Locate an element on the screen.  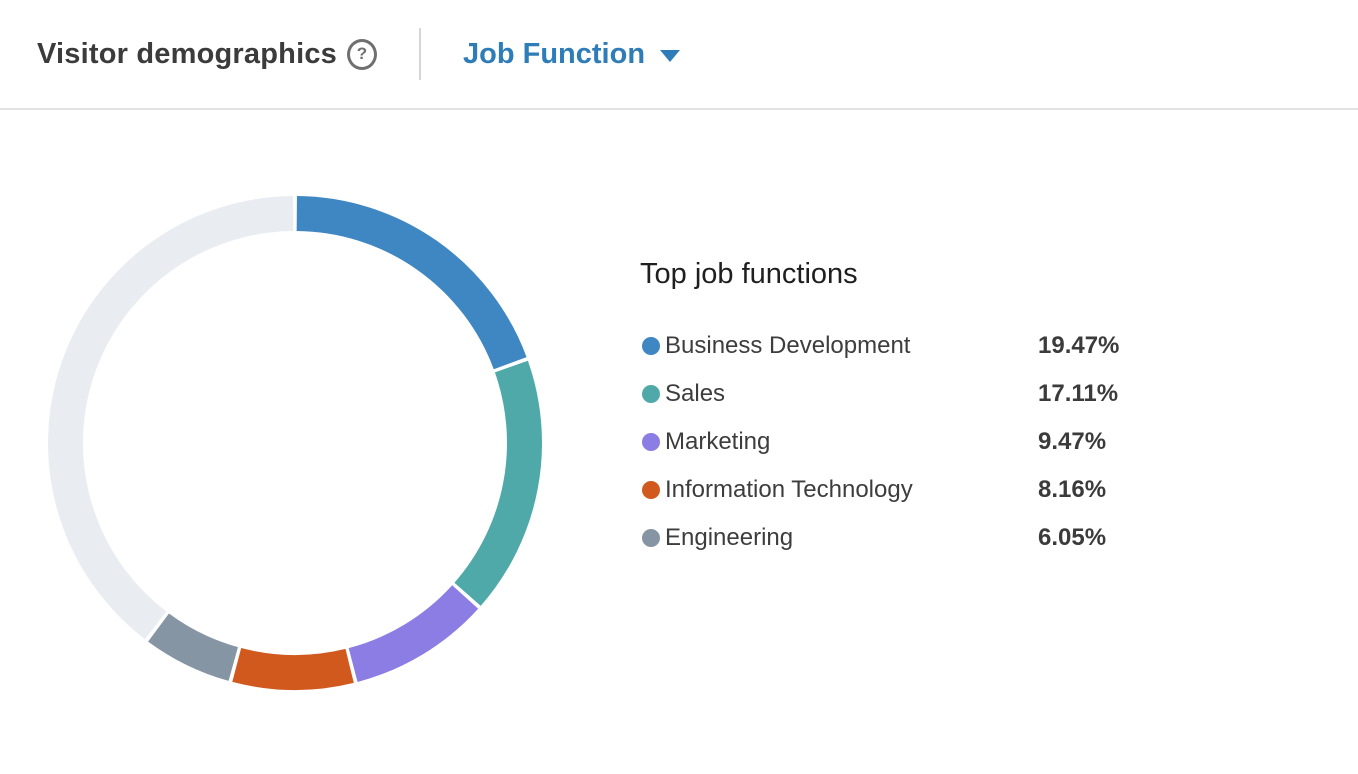
help-icon: ? is located at coordinates (362, 54).